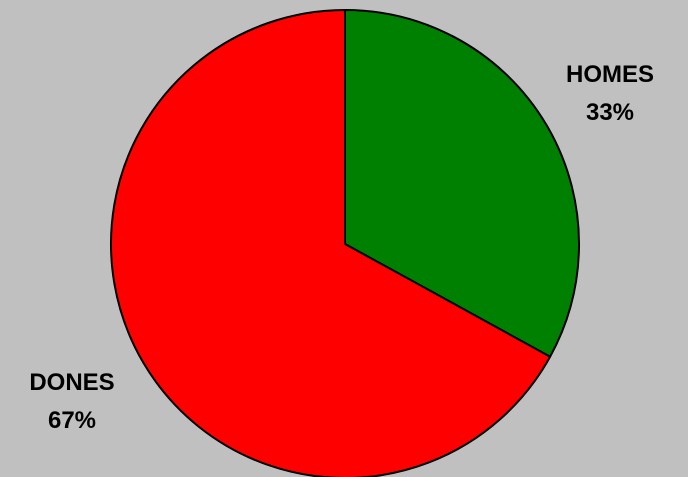 This screenshot has height=477, width=688. What do you see at coordinates (610, 74) in the screenshot?
I see `slice-label-homes: HOMES` at bounding box center [610, 74].